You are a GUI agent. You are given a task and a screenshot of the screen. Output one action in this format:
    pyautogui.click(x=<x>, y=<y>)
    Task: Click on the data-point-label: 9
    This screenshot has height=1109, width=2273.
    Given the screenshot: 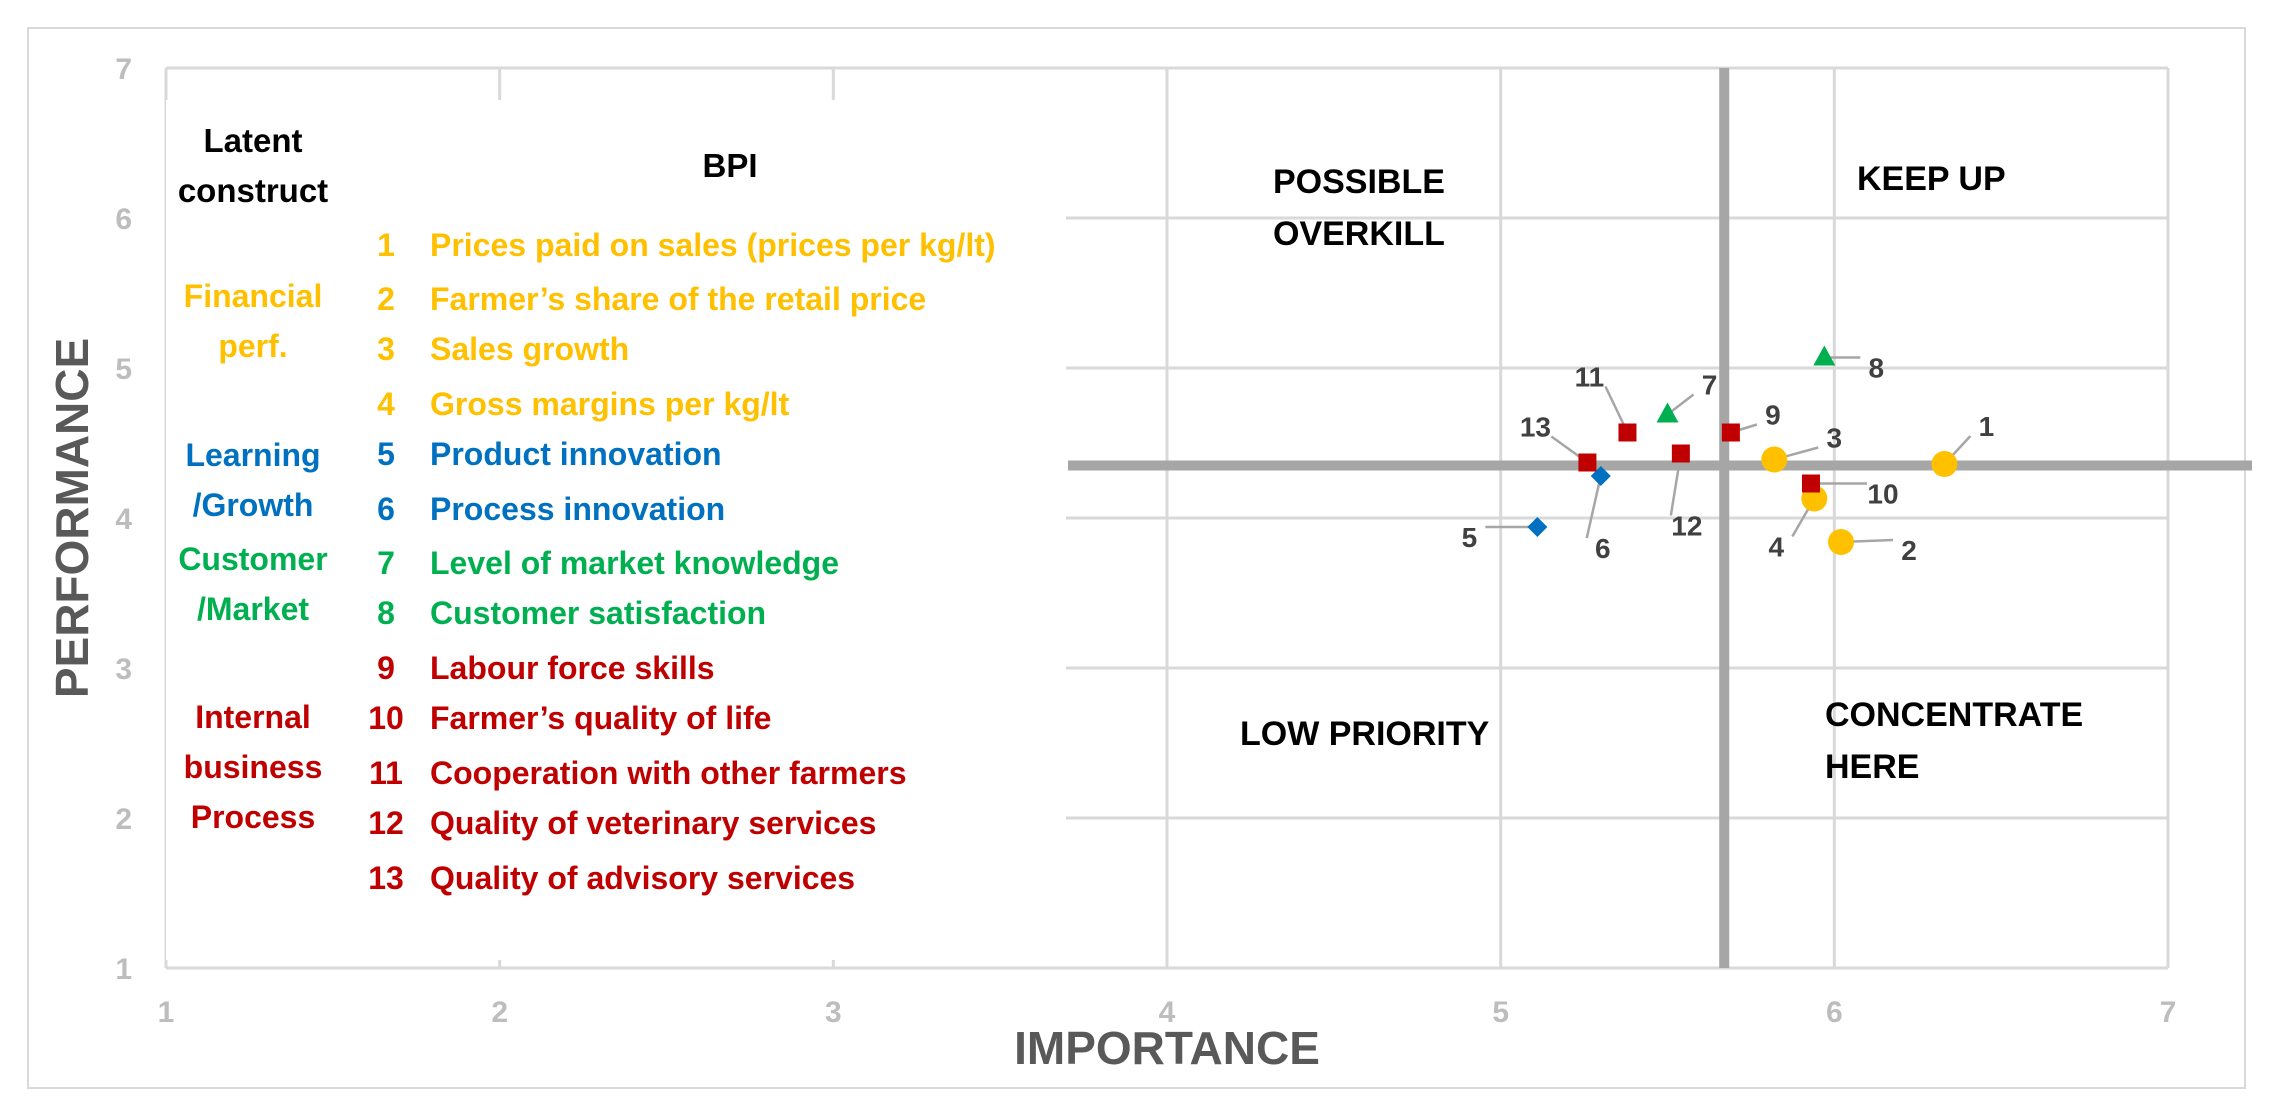 What is the action you would take?
    pyautogui.click(x=1773, y=415)
    